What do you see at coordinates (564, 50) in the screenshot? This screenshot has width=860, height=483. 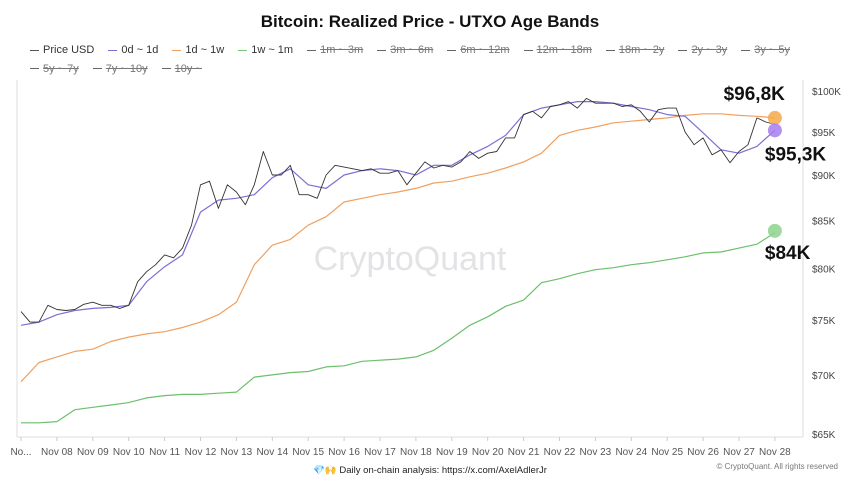 I see `legend-label: 12m ~ 18m` at bounding box center [564, 50].